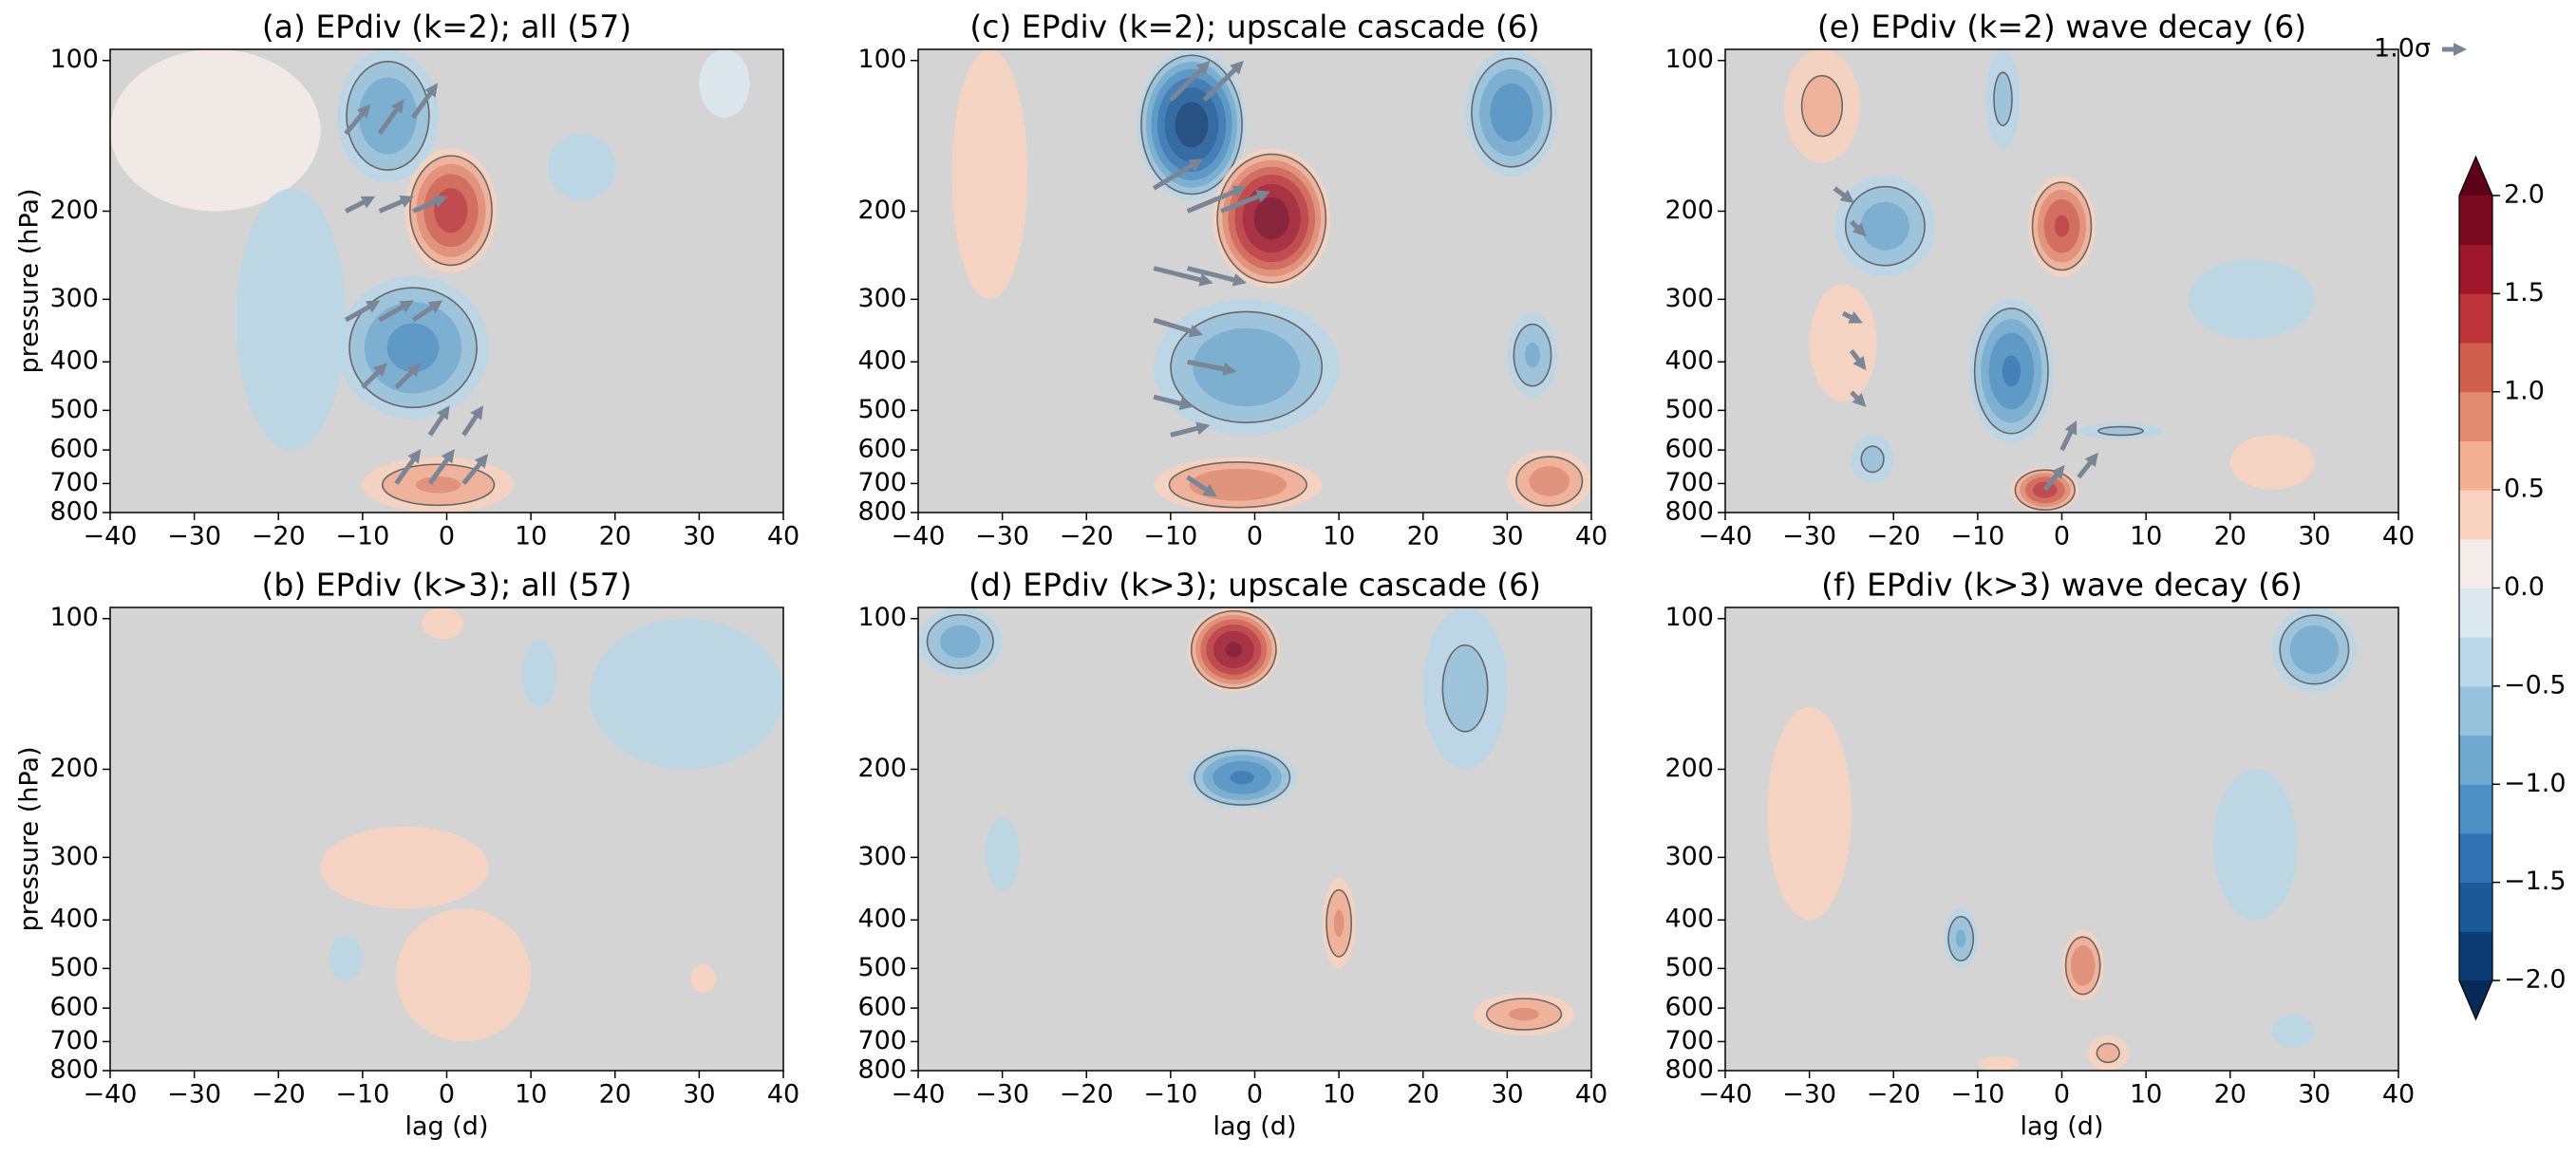 The width and height of the screenshot is (2576, 1157). What do you see at coordinates (2230, 1095) in the screenshot?
I see `x-tick-label: 20` at bounding box center [2230, 1095].